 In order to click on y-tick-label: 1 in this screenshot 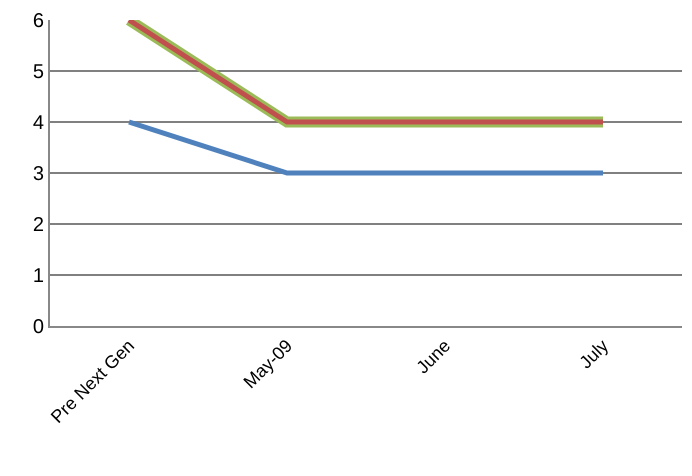, I will do `click(38, 276)`.